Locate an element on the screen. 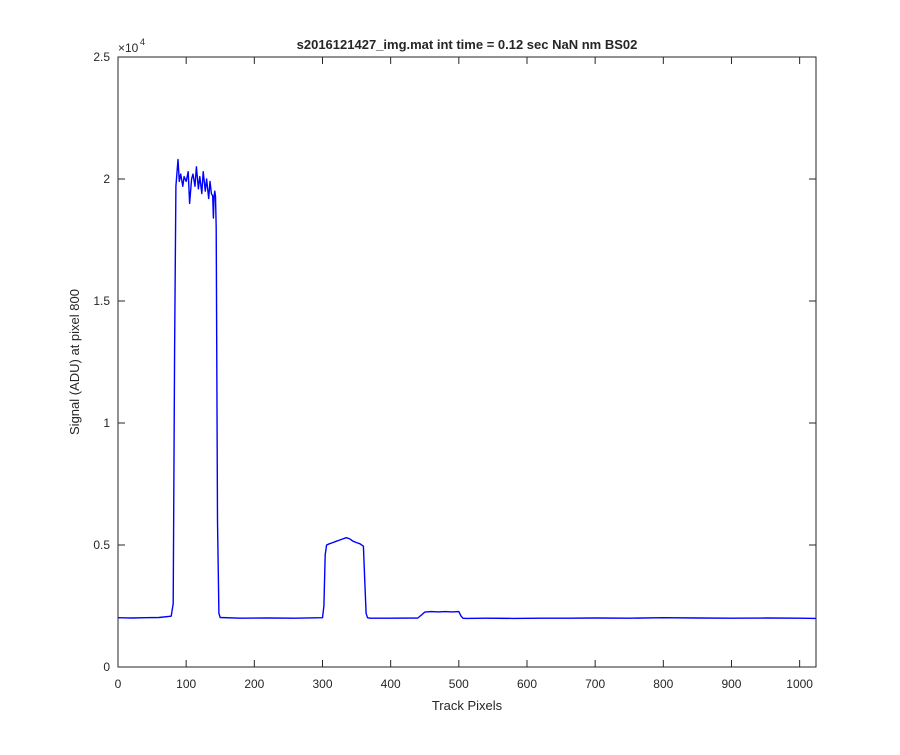 The image size is (900, 755). y-axis-label: Signal (ADU) at pixel 800 is located at coordinates (74, 362).